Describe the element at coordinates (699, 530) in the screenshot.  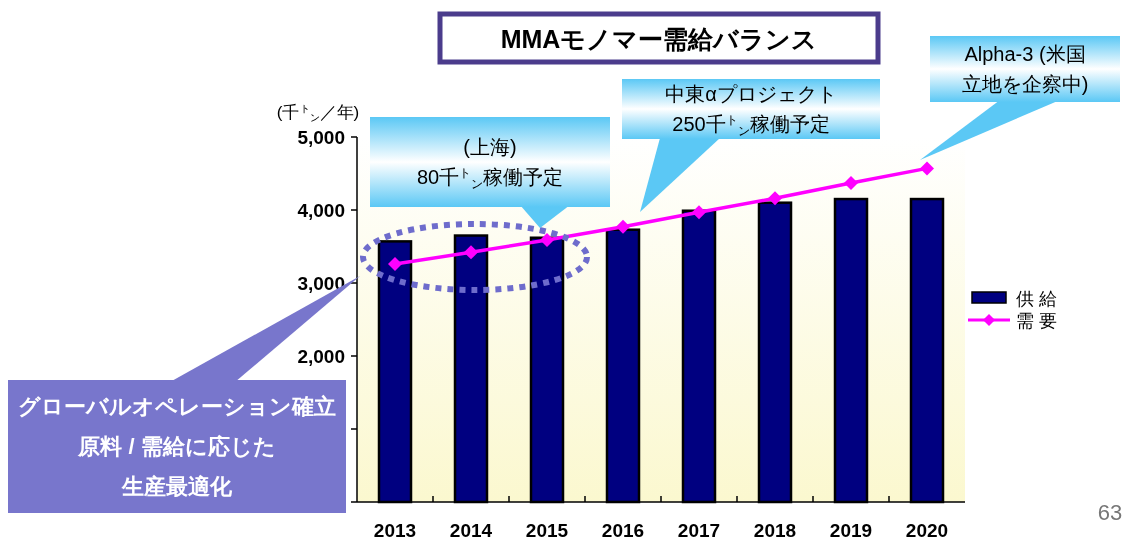
I see `x-tick-label: 2017` at that location.